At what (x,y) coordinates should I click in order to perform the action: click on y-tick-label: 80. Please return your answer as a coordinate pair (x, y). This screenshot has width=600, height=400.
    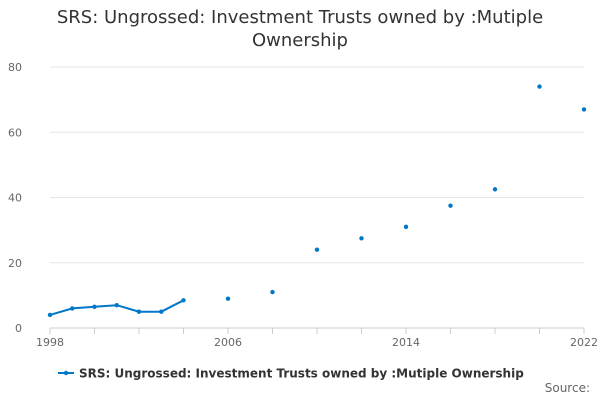
    Looking at the image, I should click on (15, 67).